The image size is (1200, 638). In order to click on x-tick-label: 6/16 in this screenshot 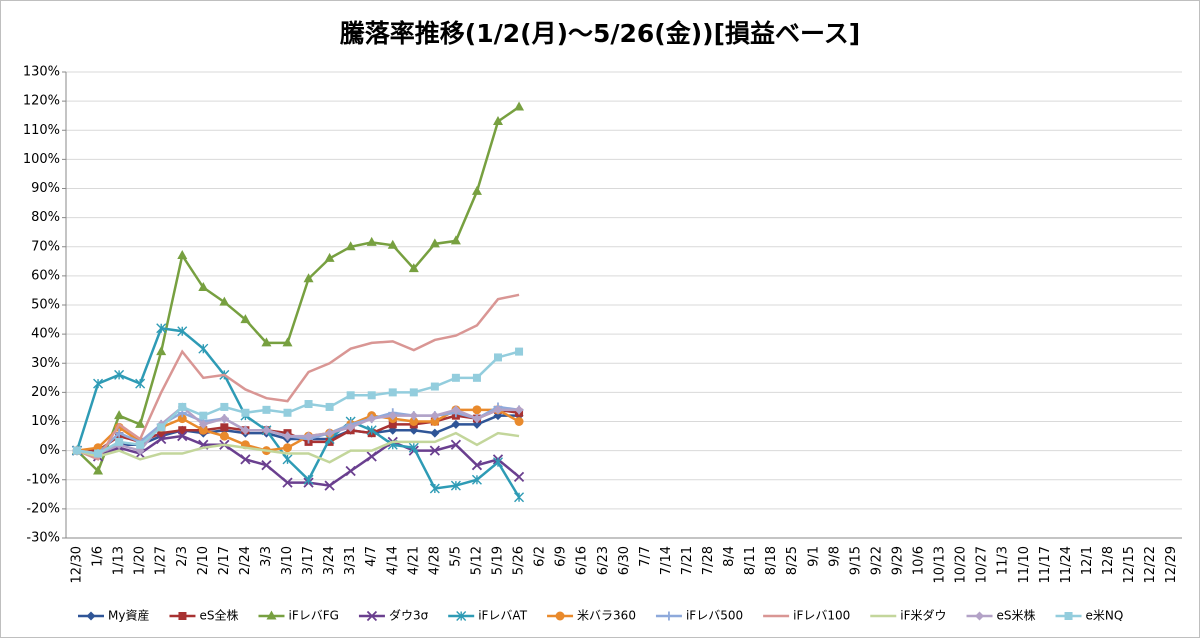, I will do `click(582, 560)`.